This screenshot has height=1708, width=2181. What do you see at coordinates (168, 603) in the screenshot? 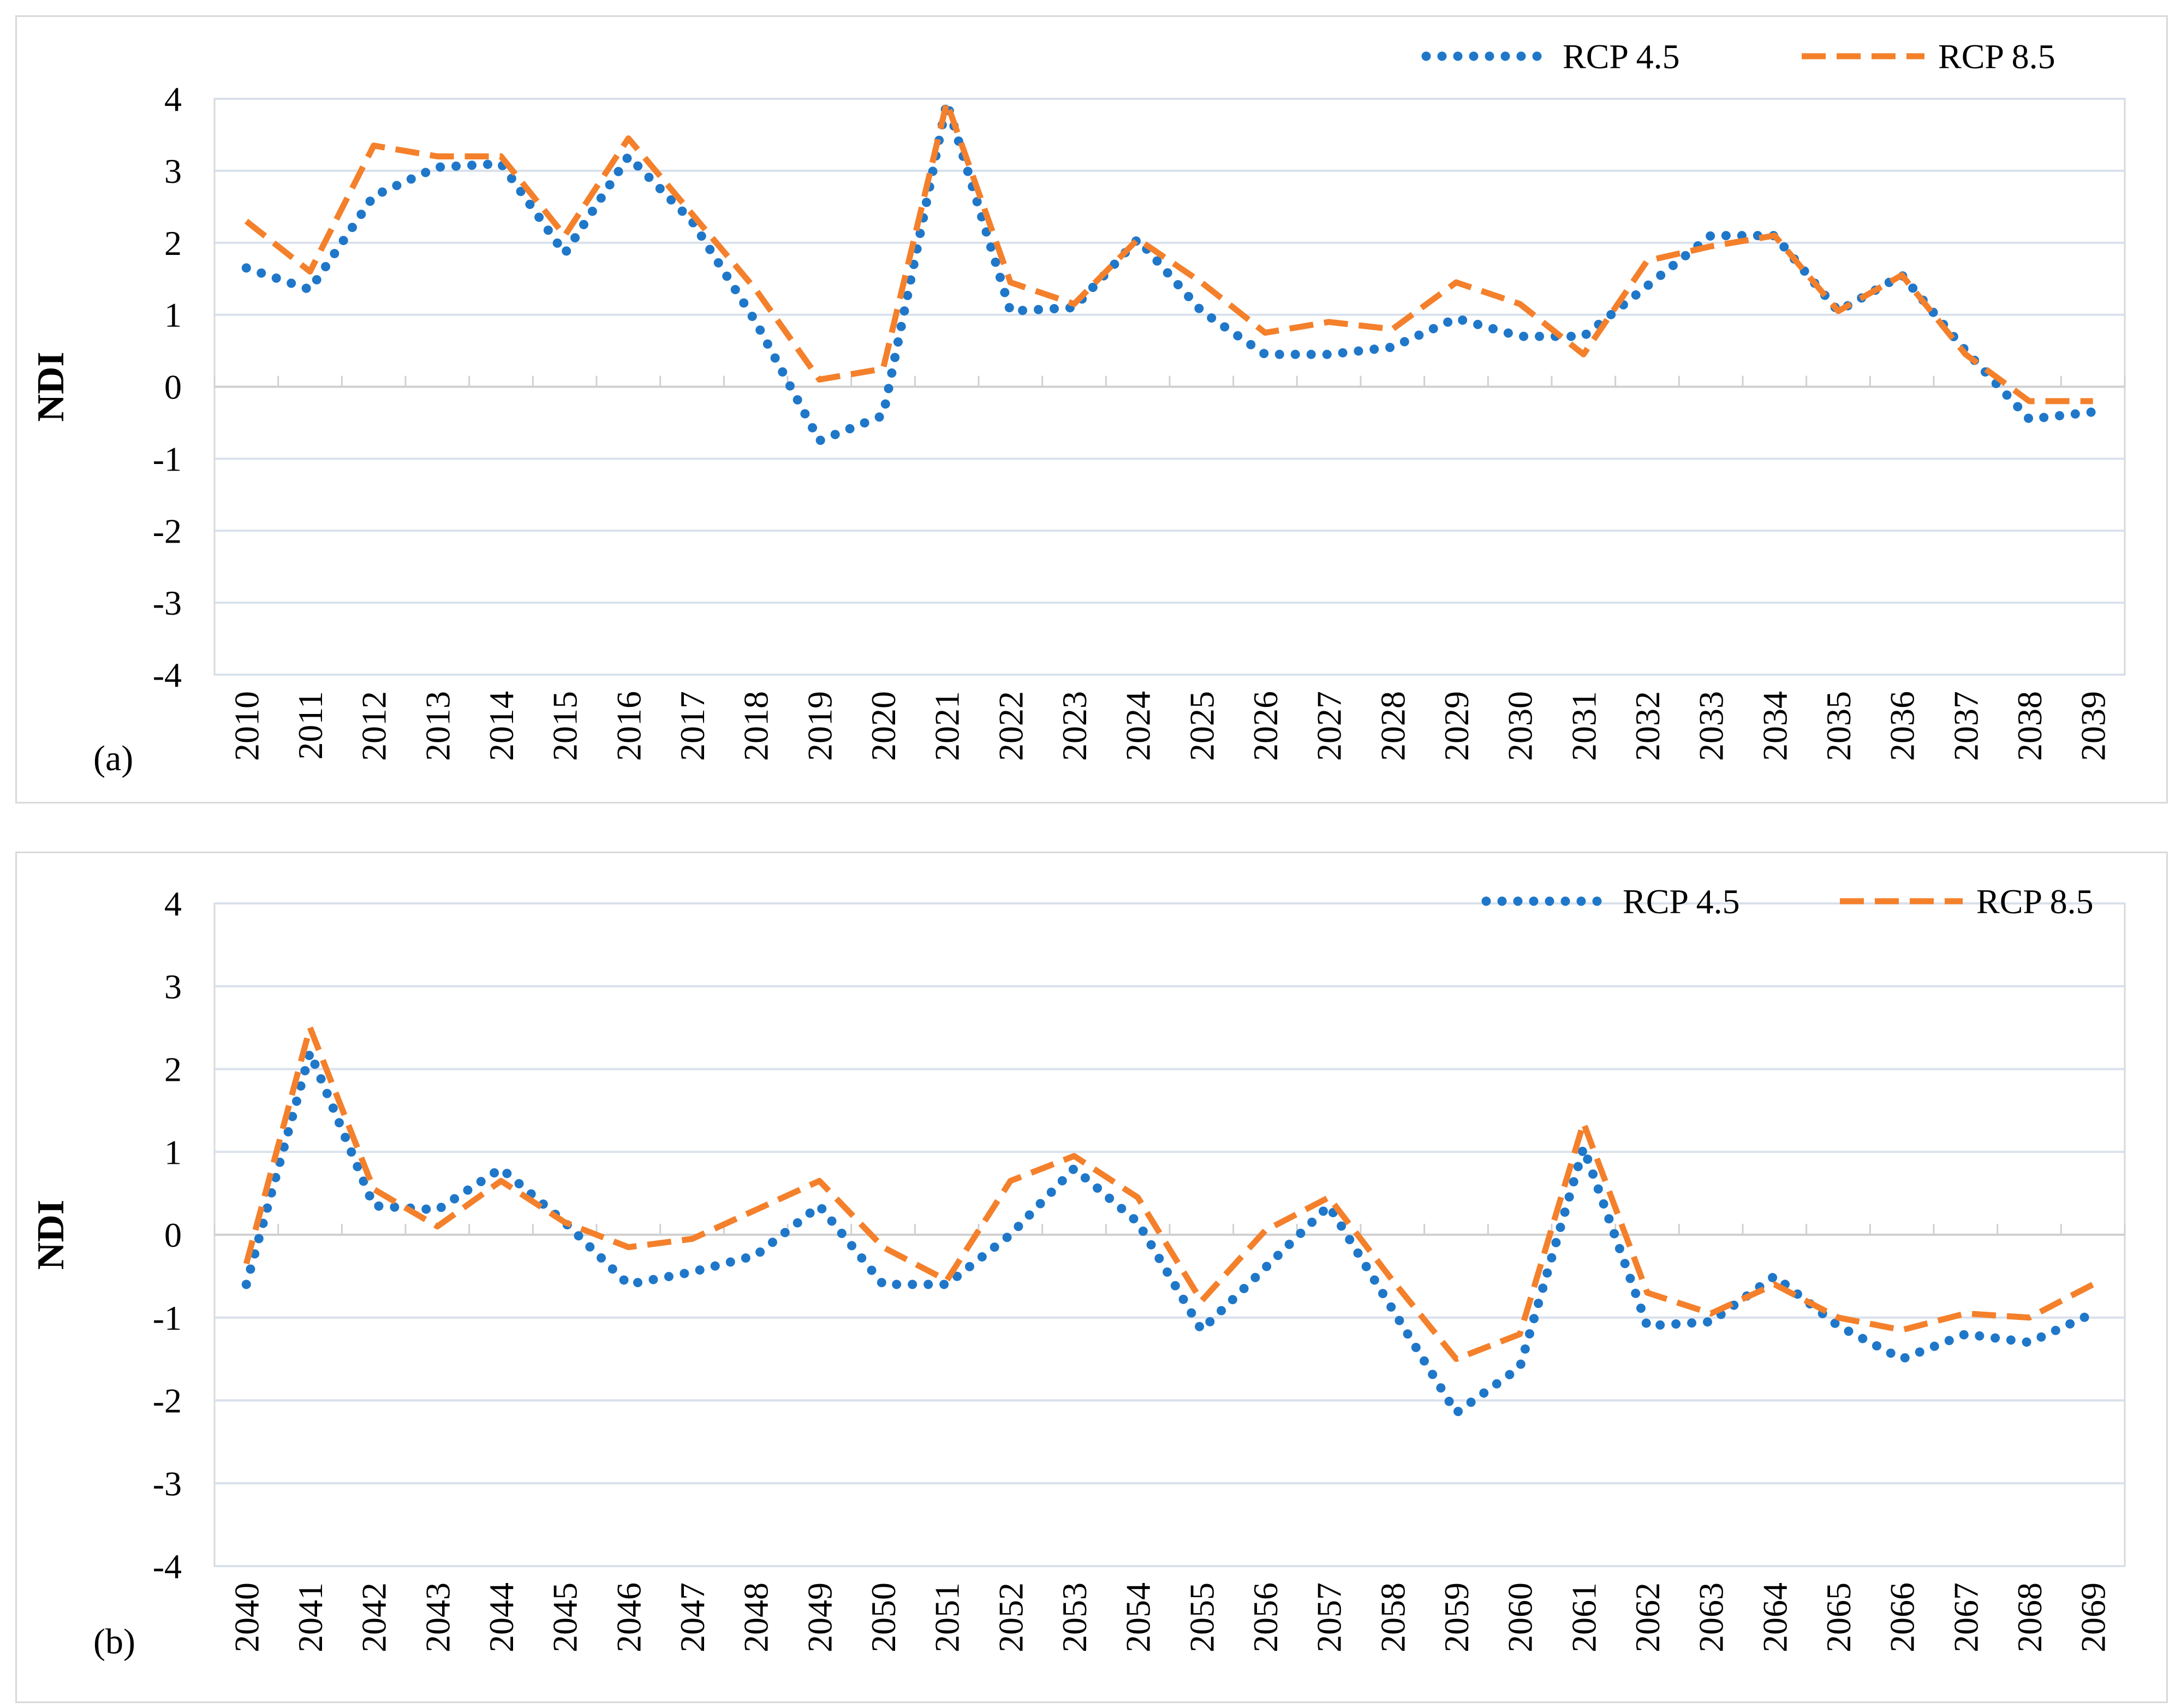
I see `chart-a-y-tick-label: -3` at bounding box center [168, 603].